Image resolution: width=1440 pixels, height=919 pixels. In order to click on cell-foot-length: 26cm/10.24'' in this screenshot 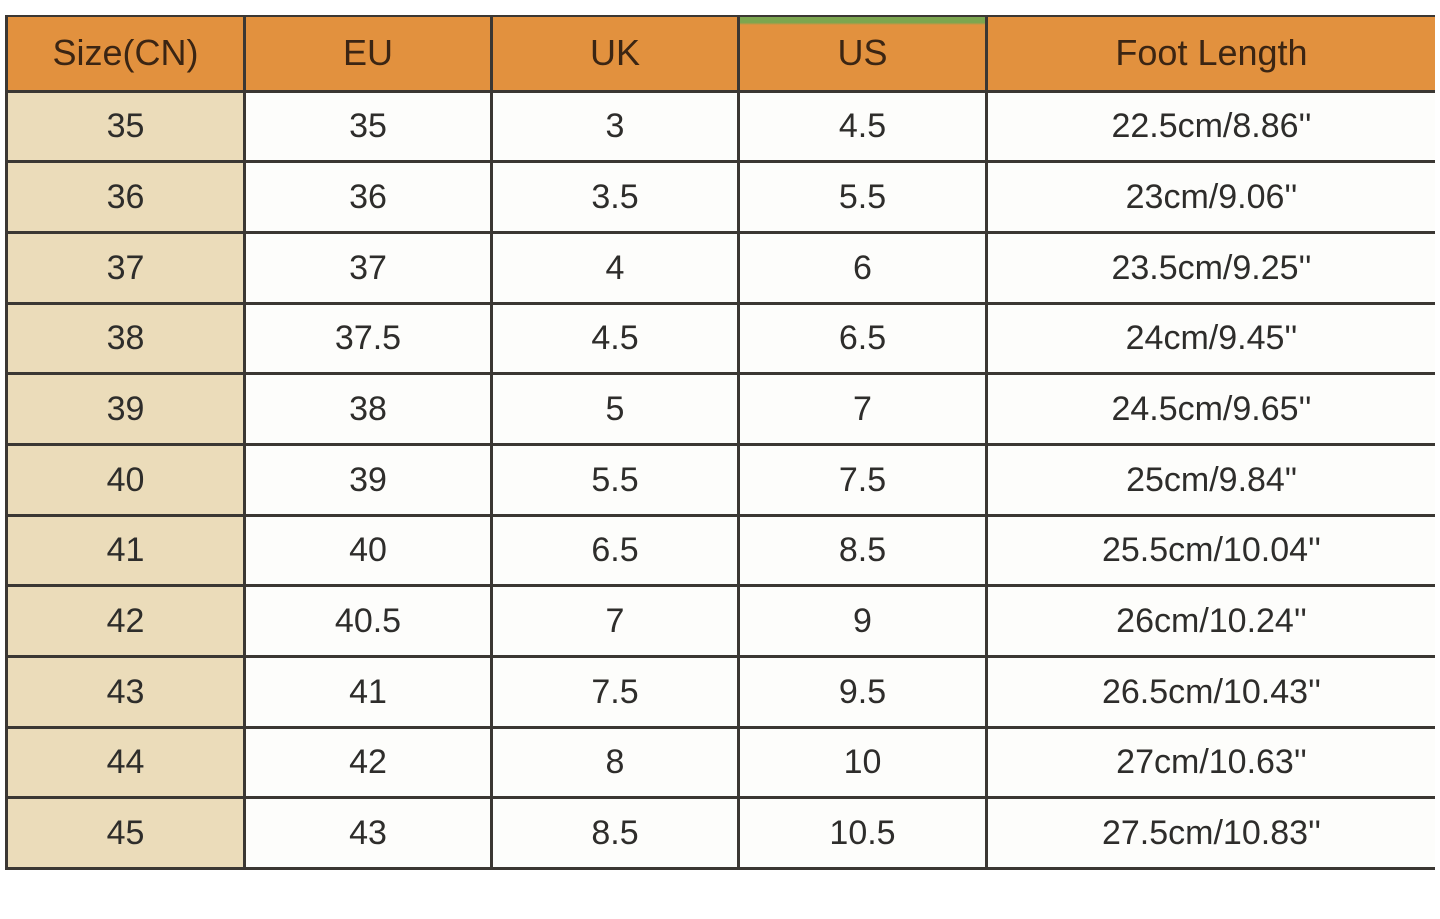, I will do `click(1210, 621)`.